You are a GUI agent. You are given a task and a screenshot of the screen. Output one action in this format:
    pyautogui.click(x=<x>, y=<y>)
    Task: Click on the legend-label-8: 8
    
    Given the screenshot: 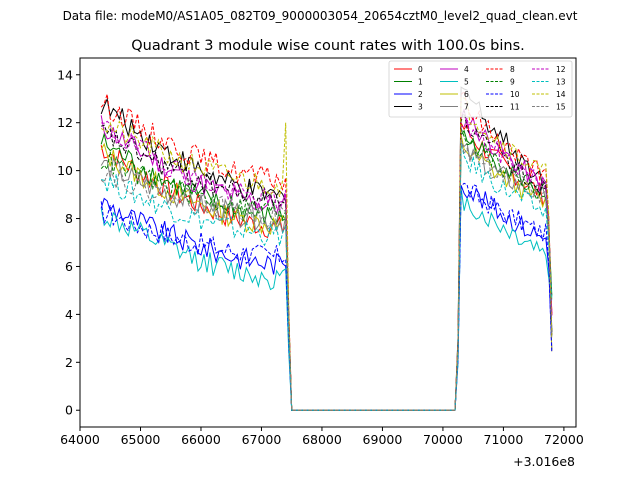 What is the action you would take?
    pyautogui.click(x=512, y=69)
    